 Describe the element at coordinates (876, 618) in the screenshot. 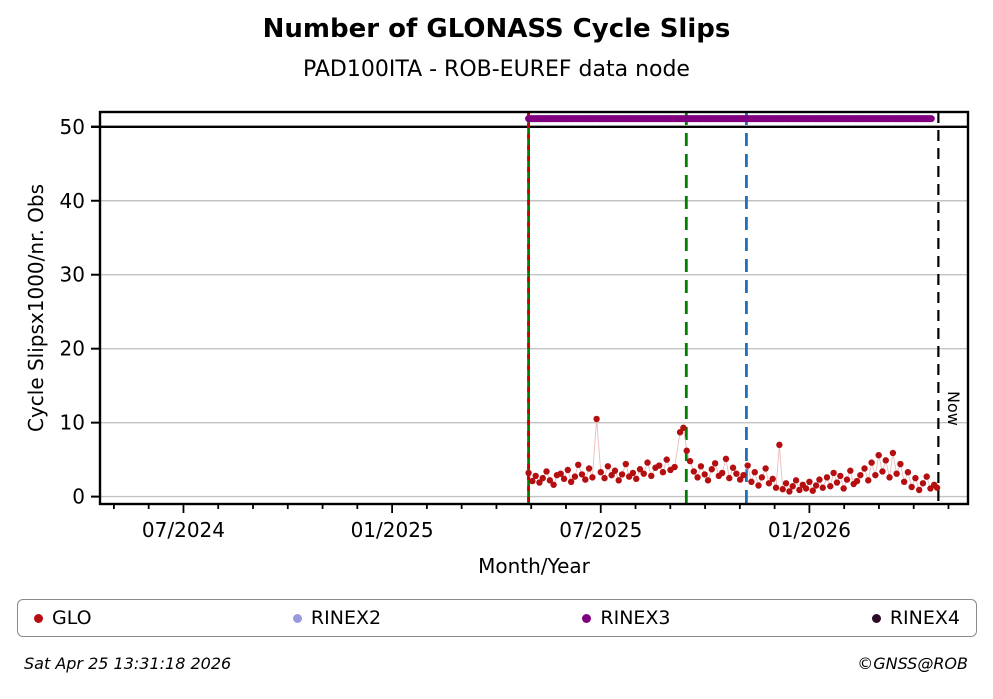

I see `rinex4-marker-icon` at that location.